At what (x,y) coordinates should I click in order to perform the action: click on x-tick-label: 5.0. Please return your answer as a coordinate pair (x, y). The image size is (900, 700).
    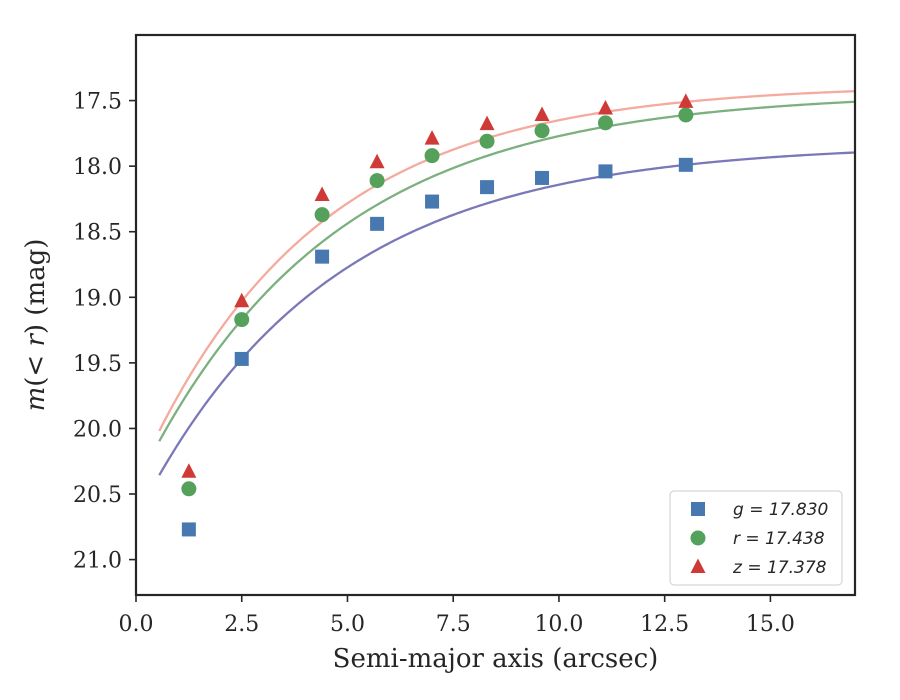
    Looking at the image, I should click on (347, 624).